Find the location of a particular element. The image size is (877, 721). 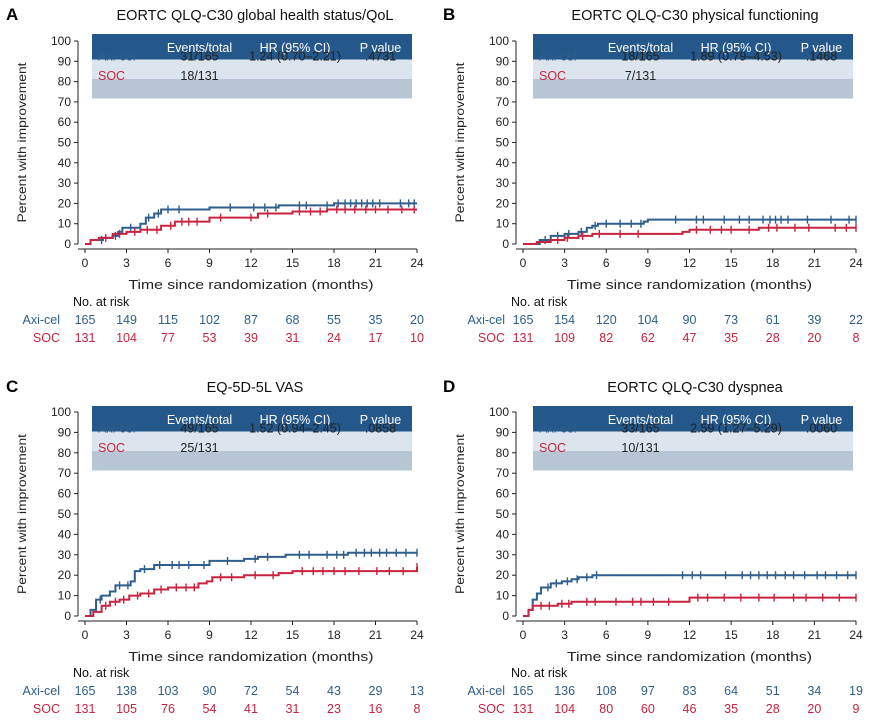

panel-letter: C is located at coordinates (12, 386).